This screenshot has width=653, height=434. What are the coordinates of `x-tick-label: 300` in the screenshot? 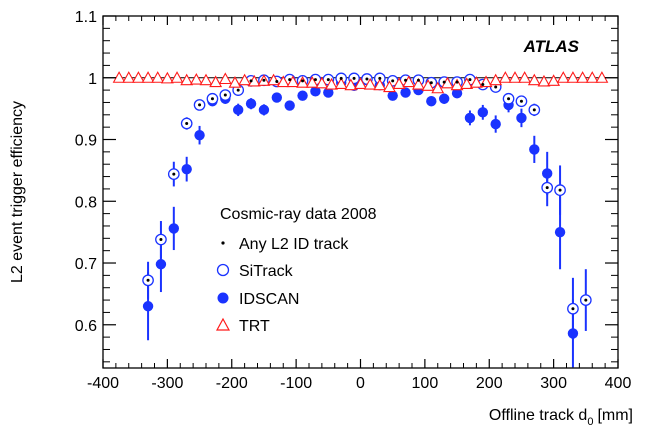 It's located at (553, 383).